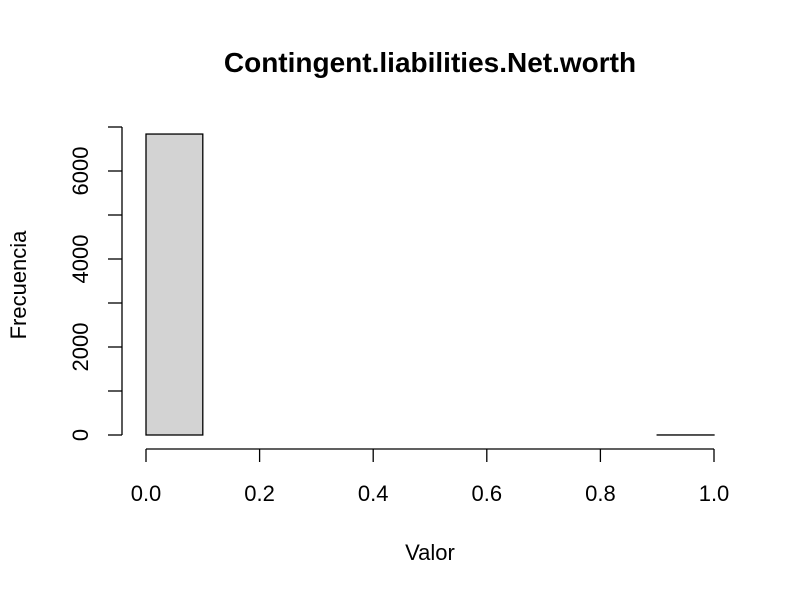 The width and height of the screenshot is (800, 600). I want to click on x-axis: 0.0 0.2 0.4 0.6 0.8 1.0, so click(430, 477).